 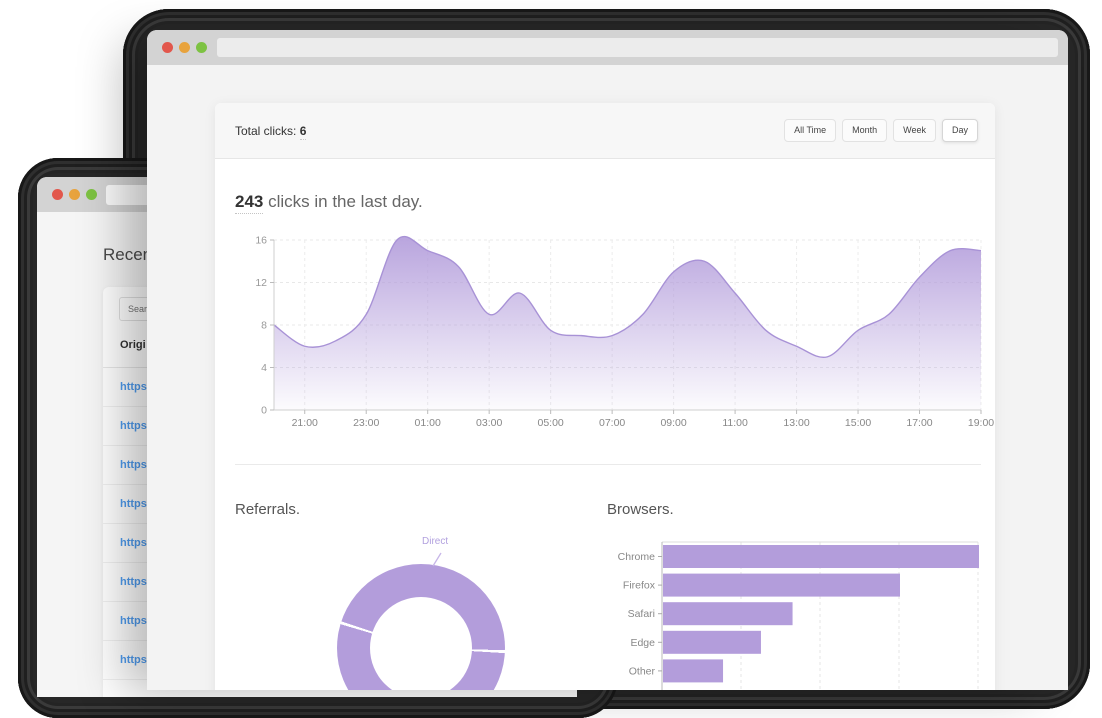 I want to click on front-traffic-lights, so click(x=184, y=47).